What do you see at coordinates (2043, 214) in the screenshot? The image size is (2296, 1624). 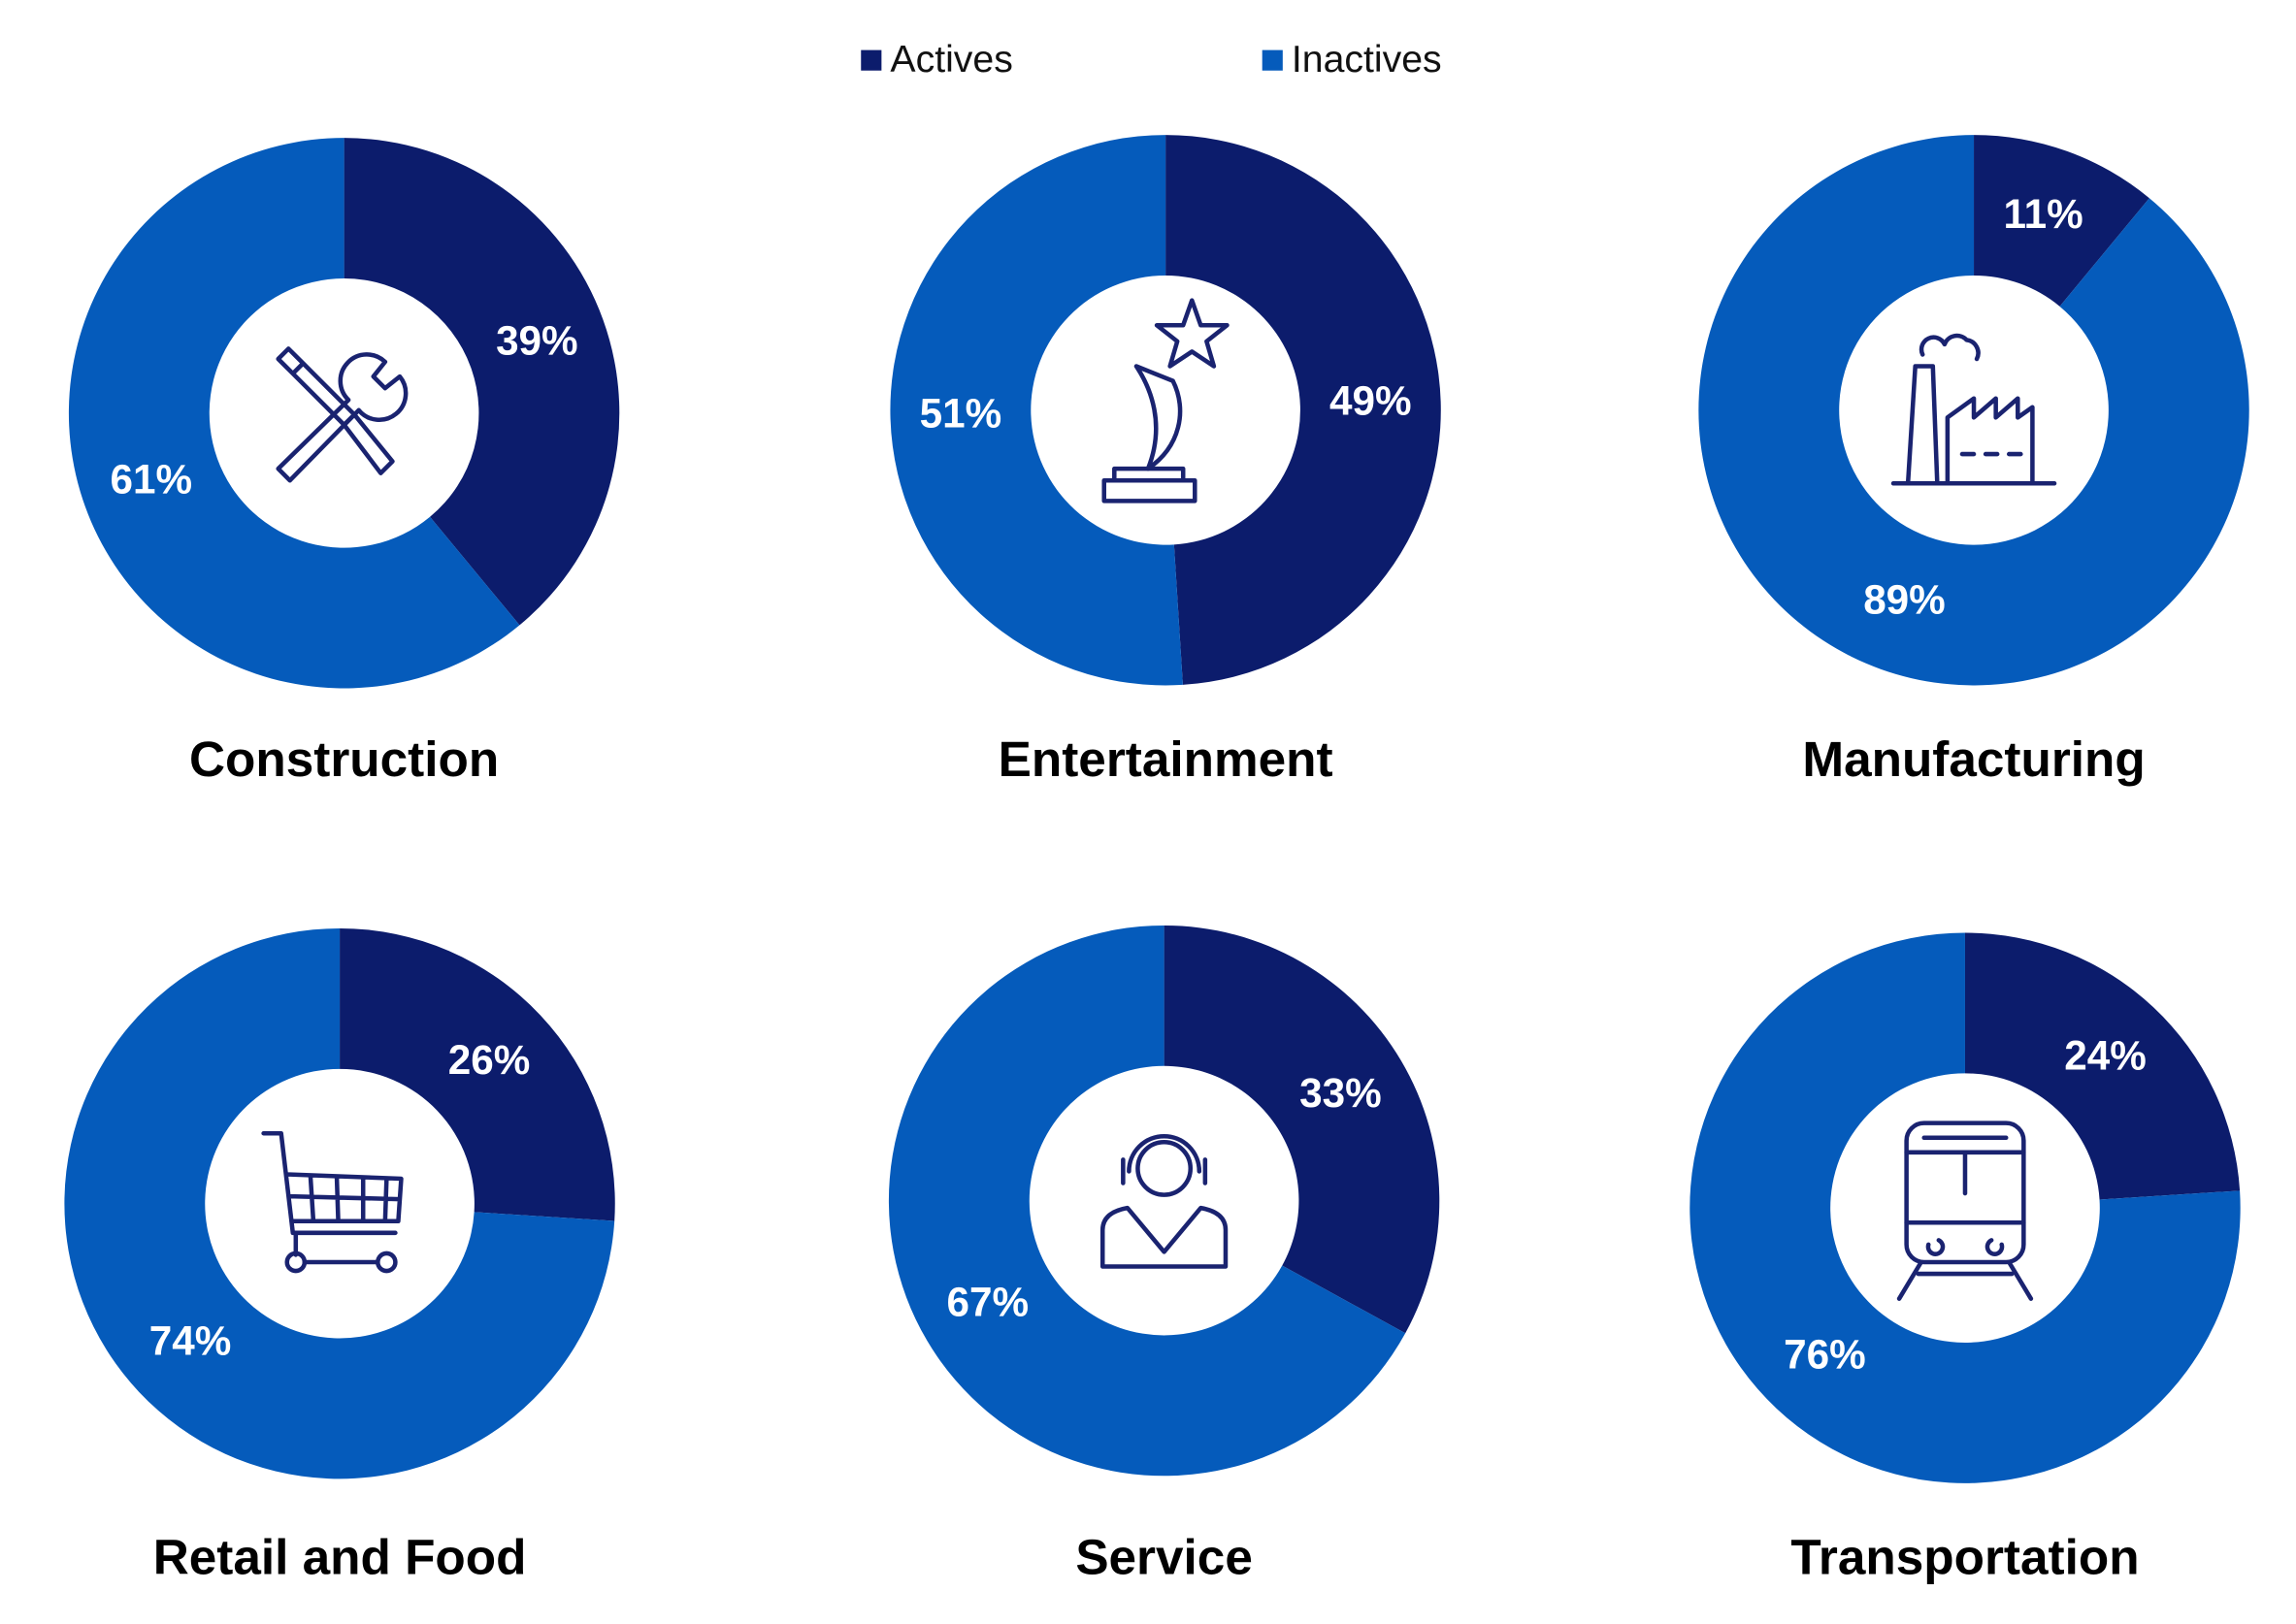 I see `value-label: 11%` at bounding box center [2043, 214].